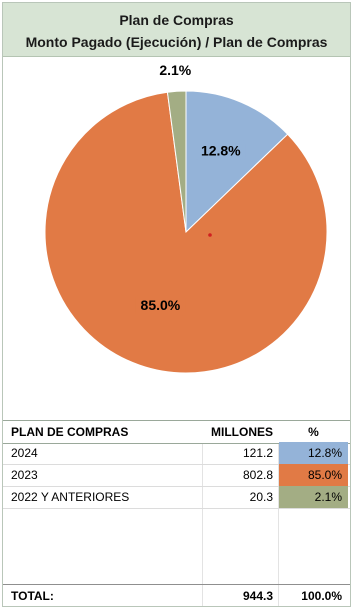 The height and width of the screenshot is (609, 353). Describe the element at coordinates (313, 475) in the screenshot. I see `row-percent: 85.0%` at that location.